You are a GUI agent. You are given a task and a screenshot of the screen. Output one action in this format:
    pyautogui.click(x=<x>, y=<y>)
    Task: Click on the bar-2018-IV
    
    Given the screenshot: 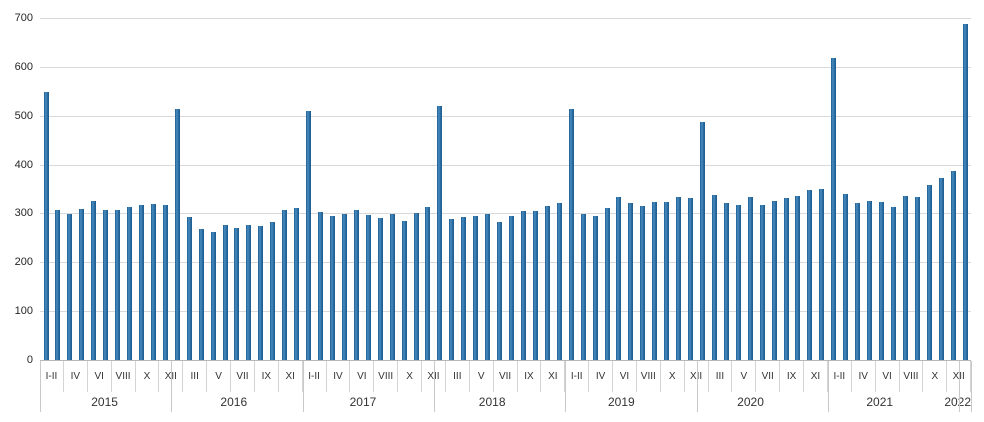 What is the action you would take?
    pyautogui.click(x=464, y=288)
    